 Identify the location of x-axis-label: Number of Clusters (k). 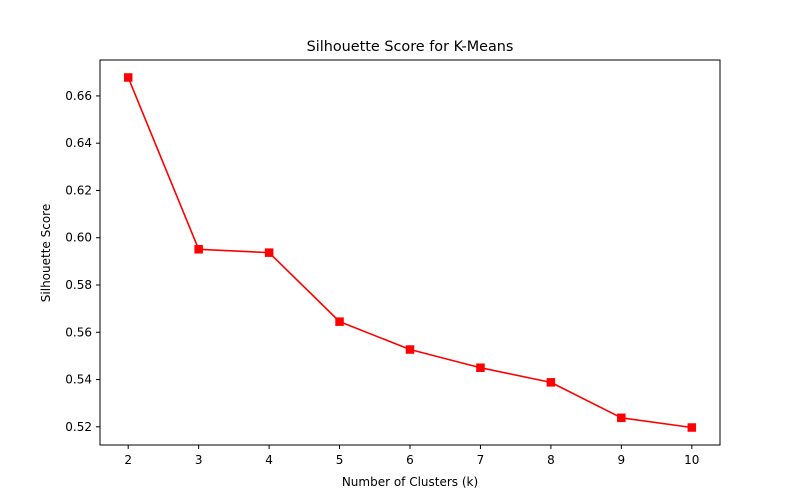
(410, 482).